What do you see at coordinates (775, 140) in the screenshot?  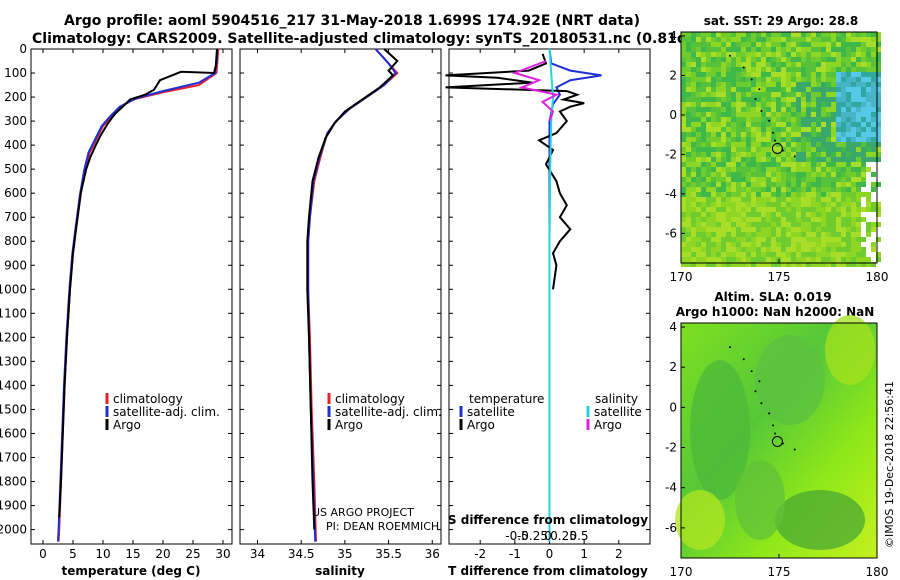 I see `track-point` at bounding box center [775, 140].